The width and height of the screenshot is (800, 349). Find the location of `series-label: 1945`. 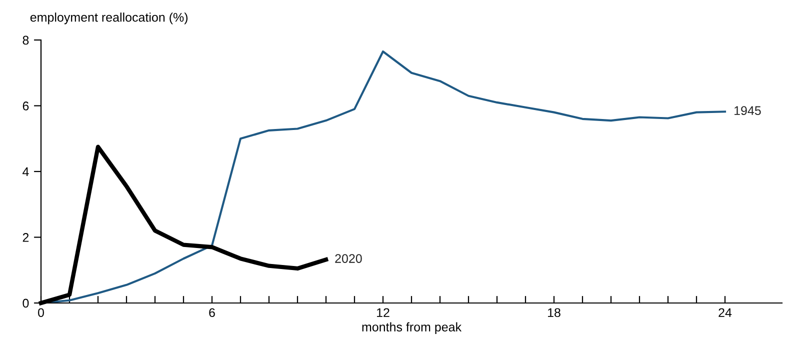

series-label: 1945 is located at coordinates (747, 111).